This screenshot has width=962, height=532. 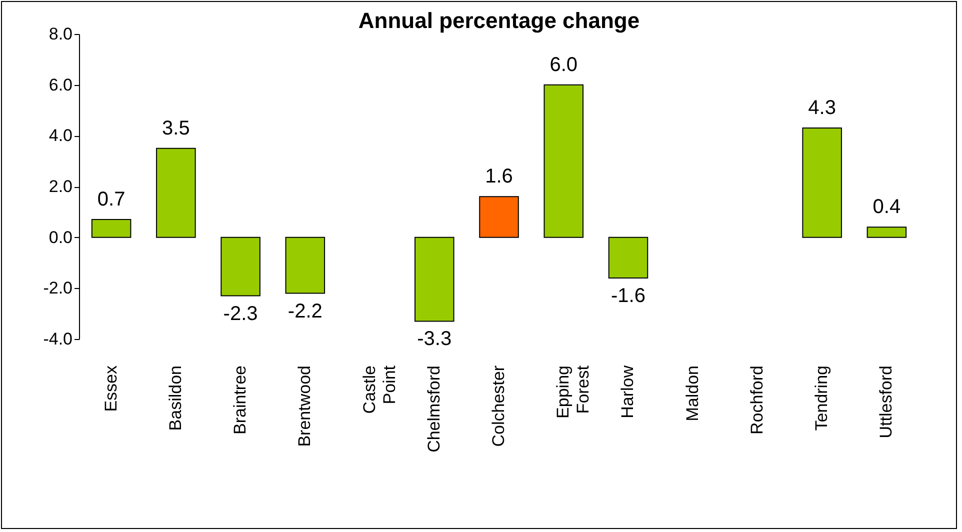 What do you see at coordinates (305, 311) in the screenshot?
I see `data-label: -2.2` at bounding box center [305, 311].